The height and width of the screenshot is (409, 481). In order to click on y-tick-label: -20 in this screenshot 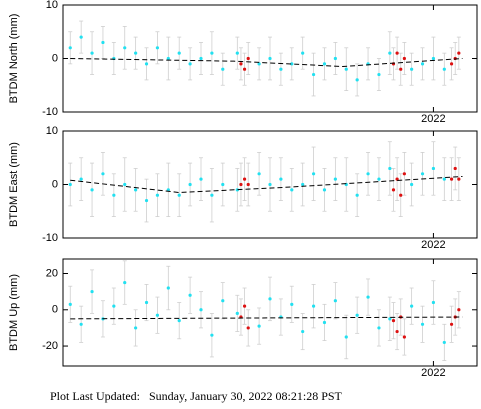, I will do `click(50, 346)`.